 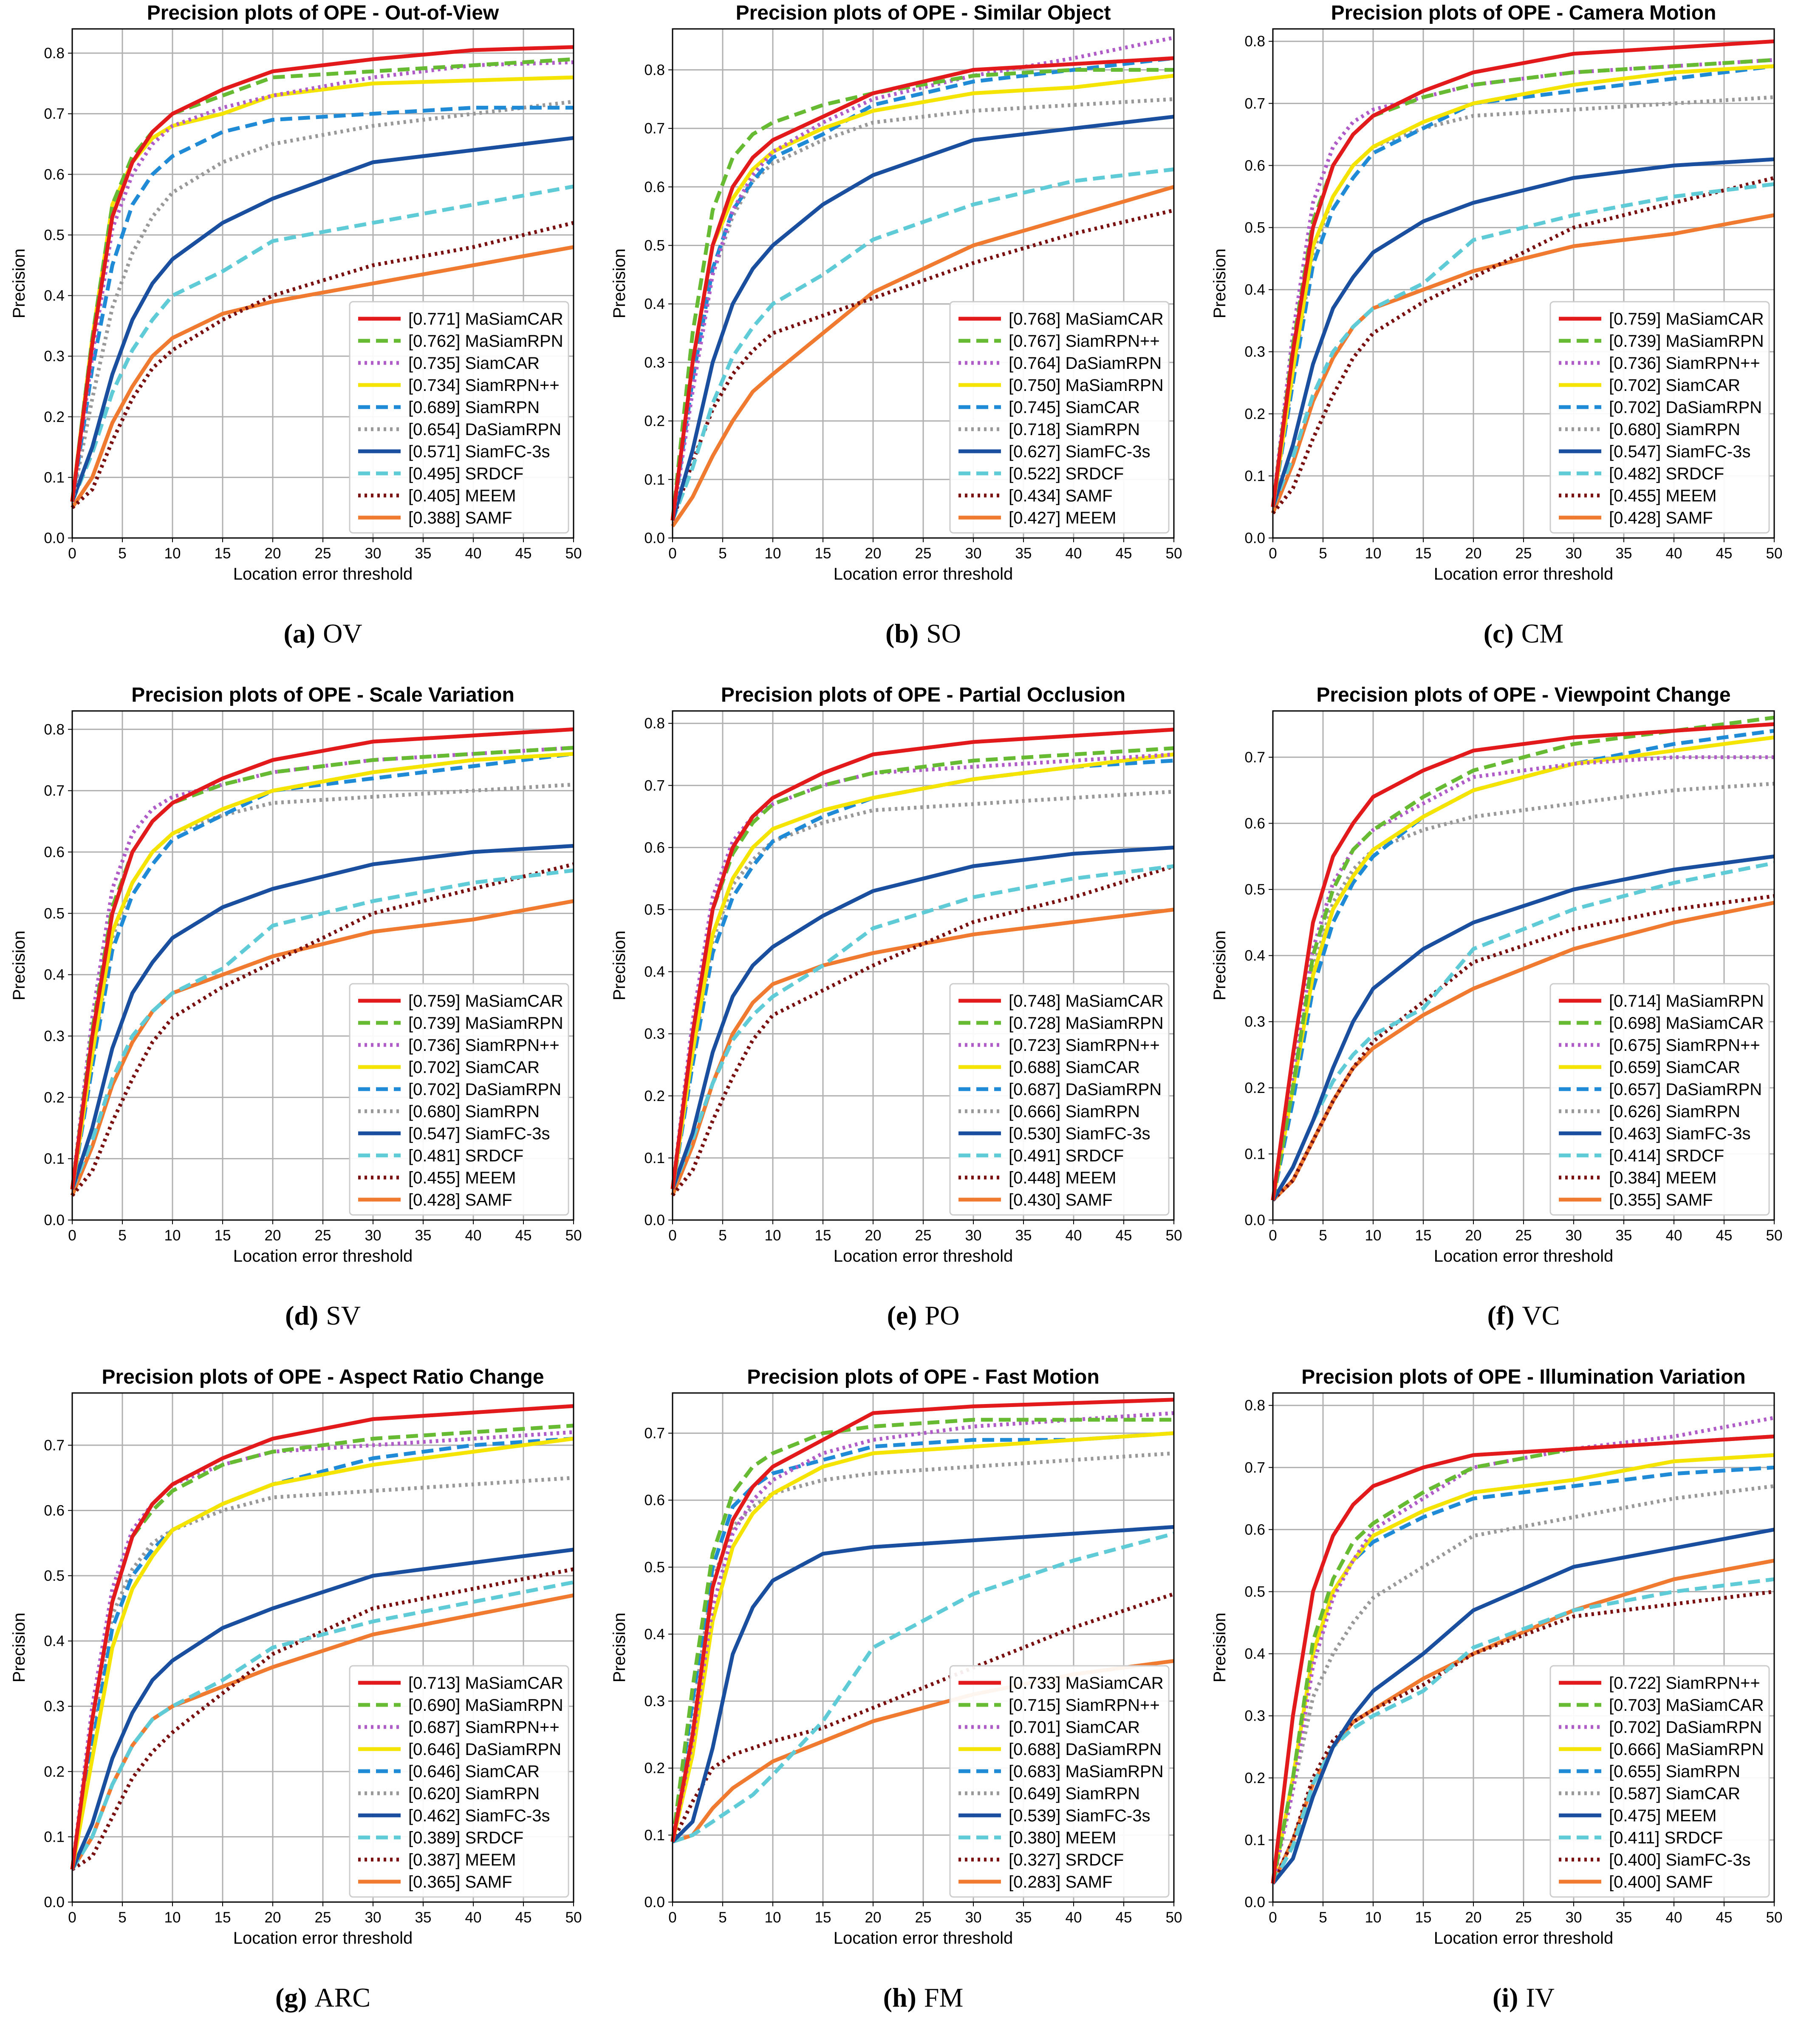 I want to click on subfigure-caption: (d) SV, so click(x=323, y=1316).